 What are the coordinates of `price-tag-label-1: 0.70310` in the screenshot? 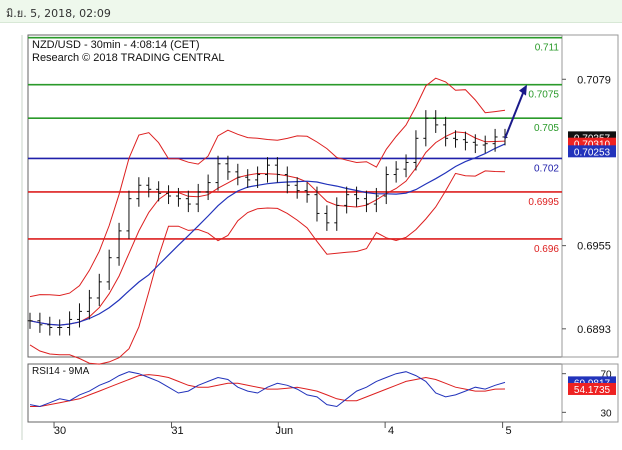 It's located at (592, 145).